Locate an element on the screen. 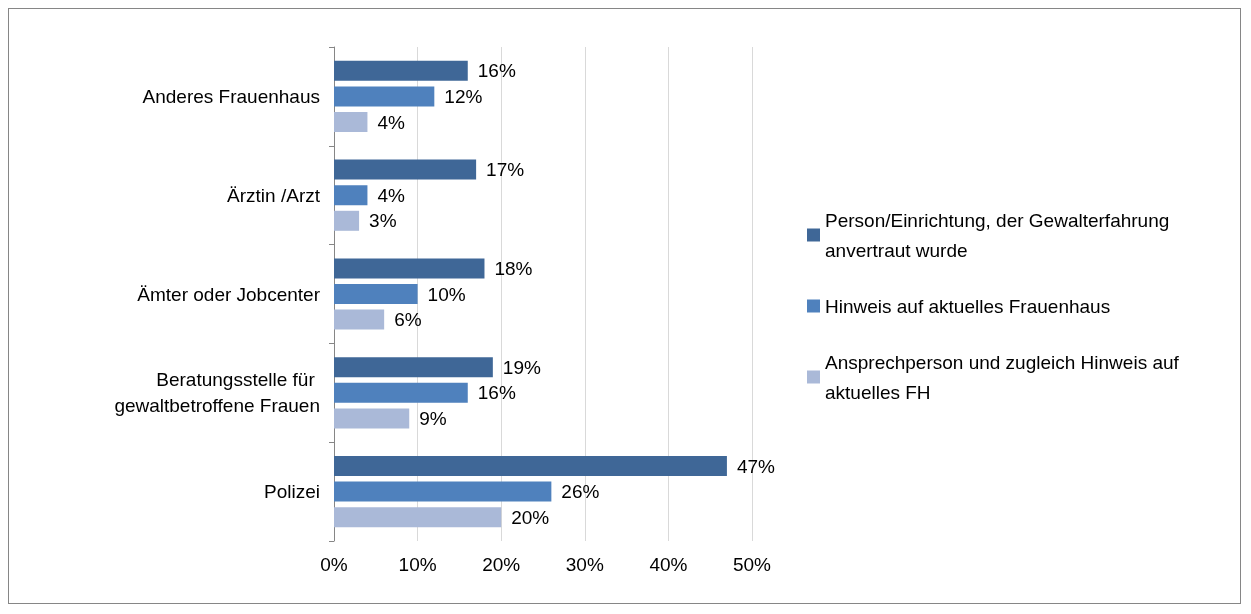 This screenshot has width=1251, height=614. data-label: 10% is located at coordinates (446, 294).